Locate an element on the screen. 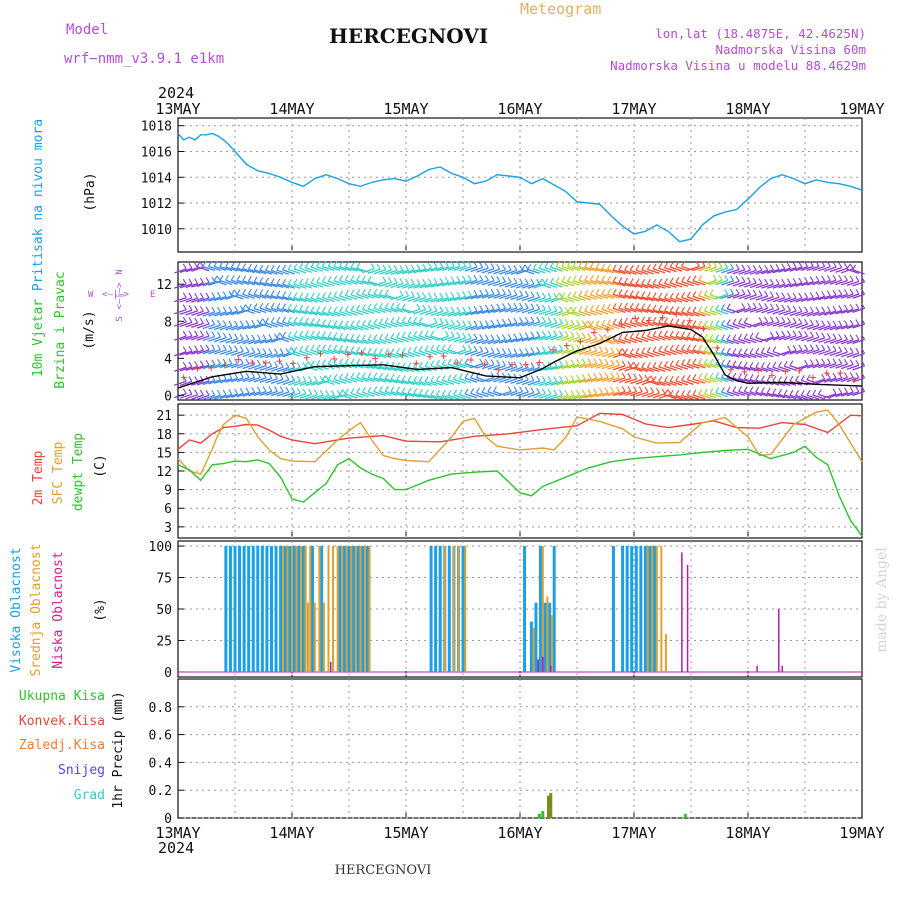 The width and height of the screenshot is (900, 900). year-label-bottom: 2024 is located at coordinates (176, 848).